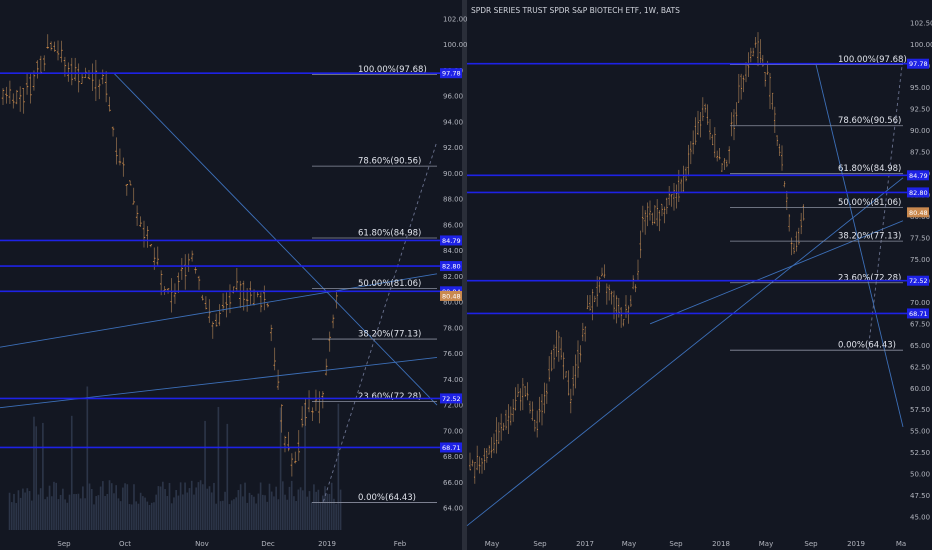 Image resolution: width=932 pixels, height=550 pixels. I want to click on last-price-label: 80.48, so click(451, 296).